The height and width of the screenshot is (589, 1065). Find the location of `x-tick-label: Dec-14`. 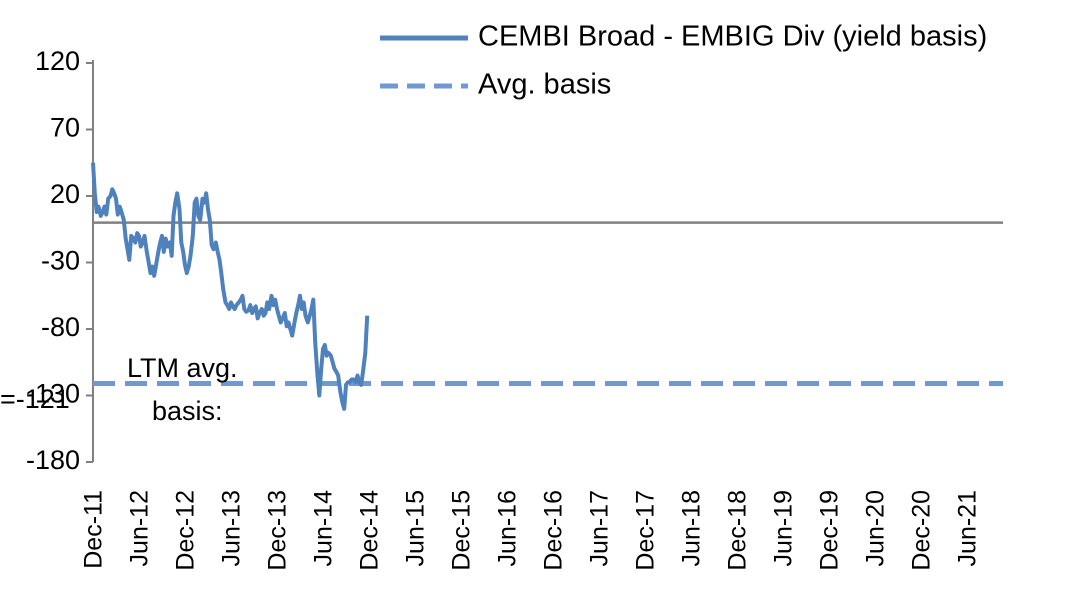

x-tick-label: Dec-14 is located at coordinates (370, 530).